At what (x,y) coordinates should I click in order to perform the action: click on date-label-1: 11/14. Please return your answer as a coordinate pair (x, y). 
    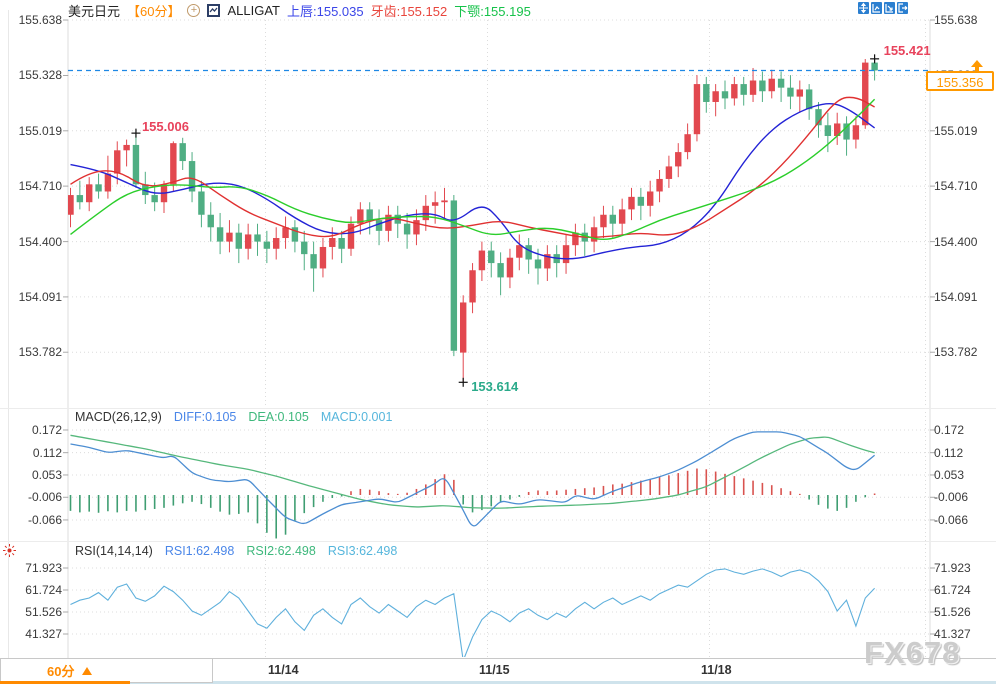
    Looking at the image, I should click on (283, 670).